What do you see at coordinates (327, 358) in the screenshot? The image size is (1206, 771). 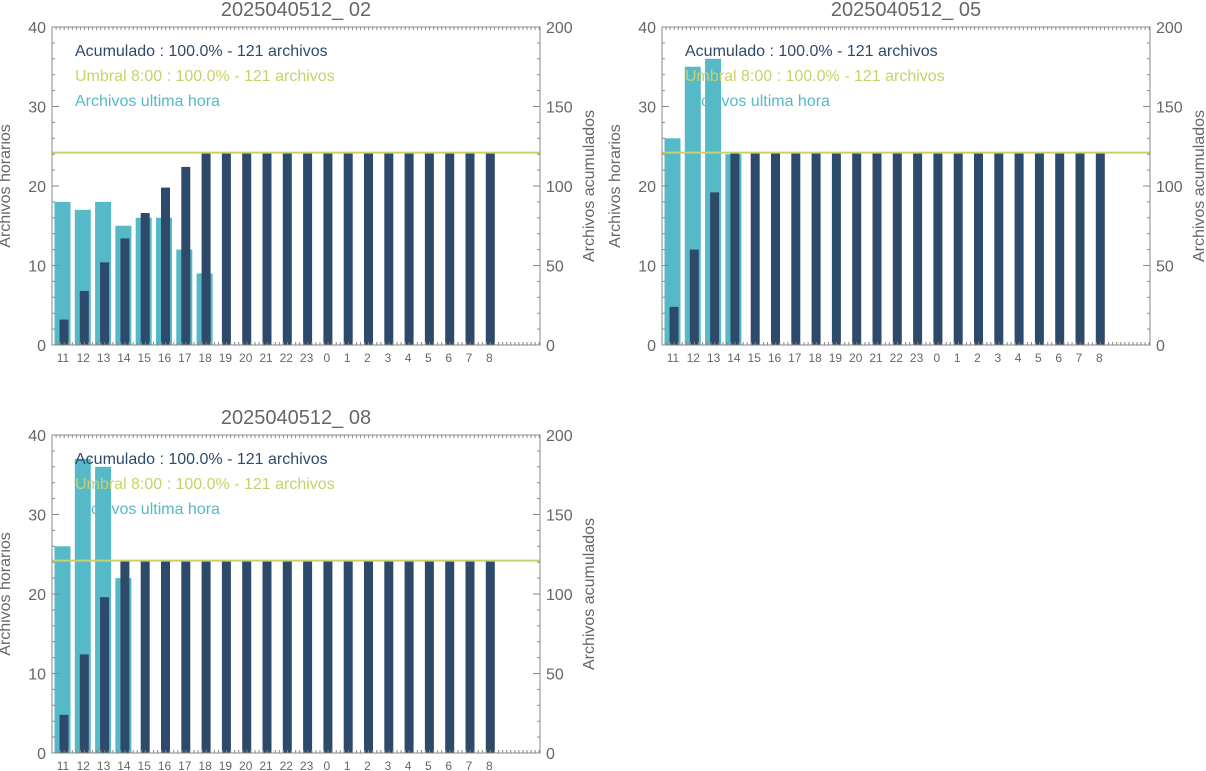 I see `x-tick-label-0: 0` at bounding box center [327, 358].